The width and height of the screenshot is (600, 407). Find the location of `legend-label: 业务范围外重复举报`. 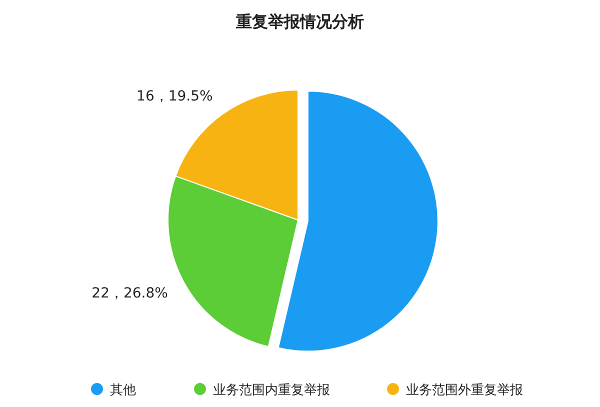

legend-label: 业务范围外重复举报 is located at coordinates (464, 390).